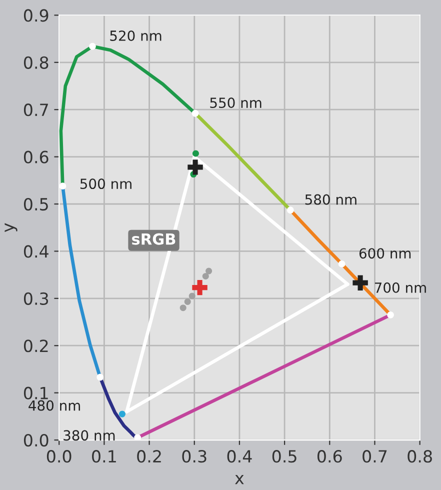 The image size is (441, 490). Describe the element at coordinates (104, 456) in the screenshot. I see `x-tick-label: 0.1` at that location.